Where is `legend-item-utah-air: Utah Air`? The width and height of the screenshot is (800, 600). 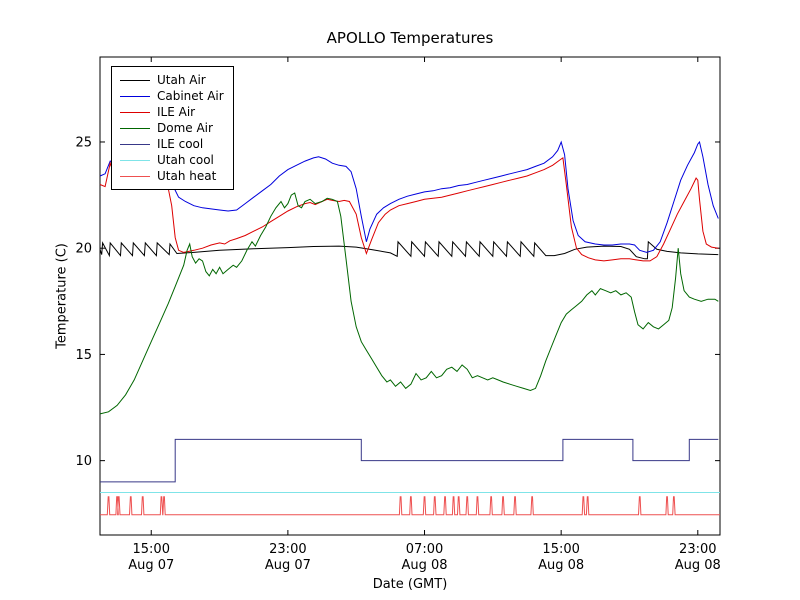 legend-item-utah-air: Utah Air is located at coordinates (172, 80).